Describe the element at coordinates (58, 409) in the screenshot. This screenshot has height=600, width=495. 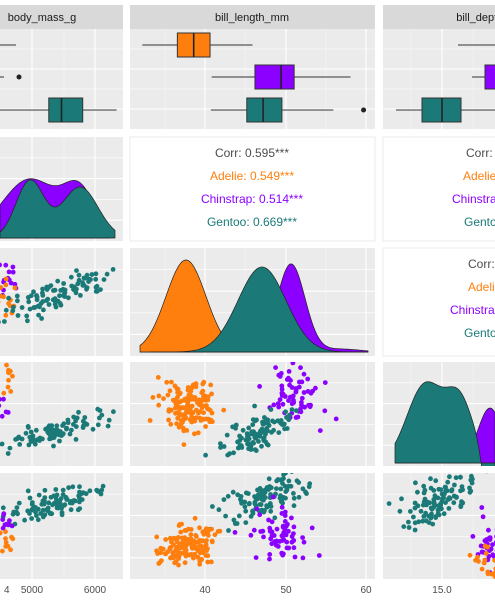
I see `scatter-bill-depth-vs-body-mass` at that location.